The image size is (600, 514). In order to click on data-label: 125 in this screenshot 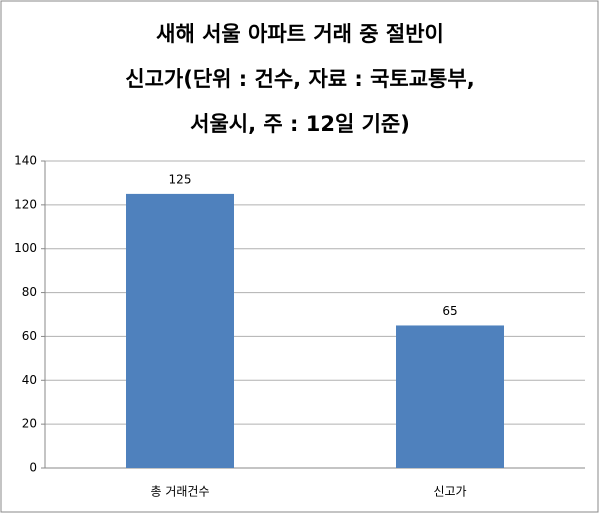, I will do `click(180, 179)`.